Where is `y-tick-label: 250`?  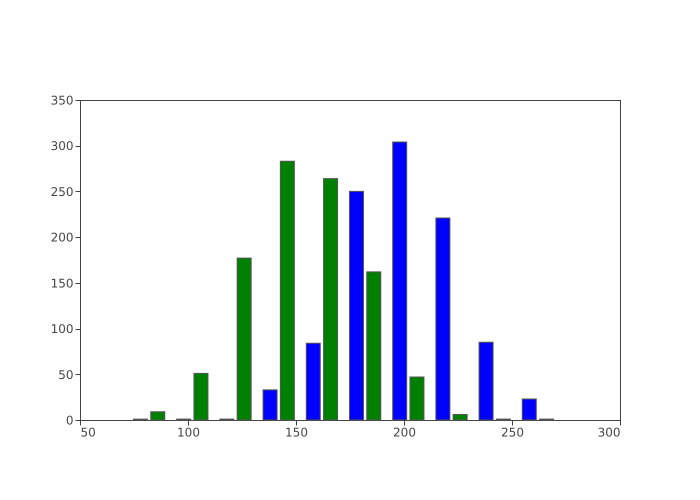 y-tick-label: 250 is located at coordinates (62, 191).